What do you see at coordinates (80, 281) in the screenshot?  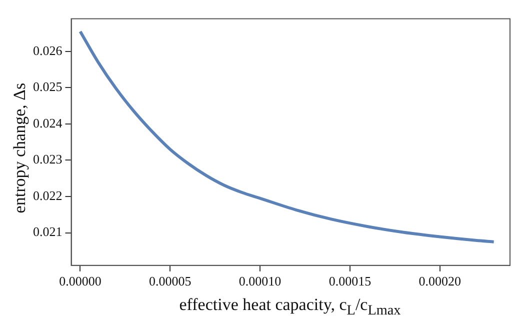 I see `x-tick-label: 0.00000` at bounding box center [80, 281].